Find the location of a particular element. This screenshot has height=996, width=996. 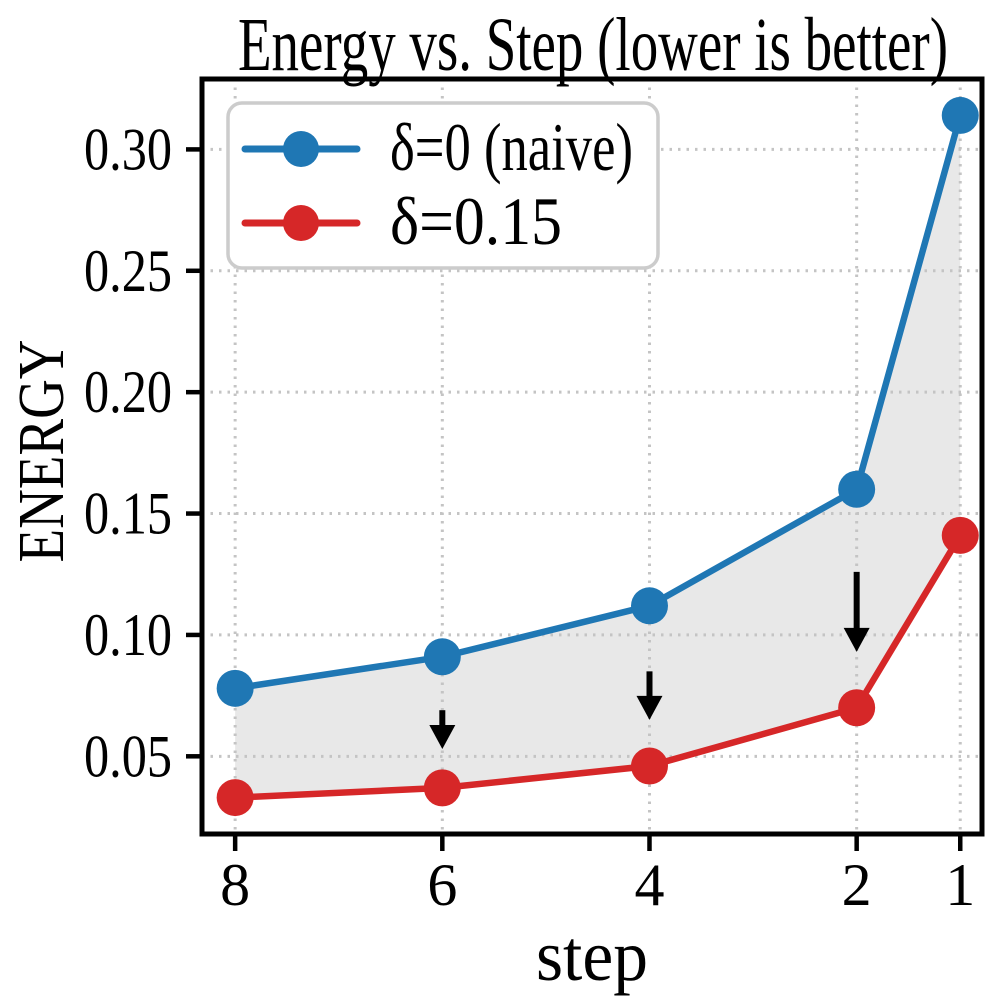

x-tick-label-2: 2 is located at coordinates (857, 885).